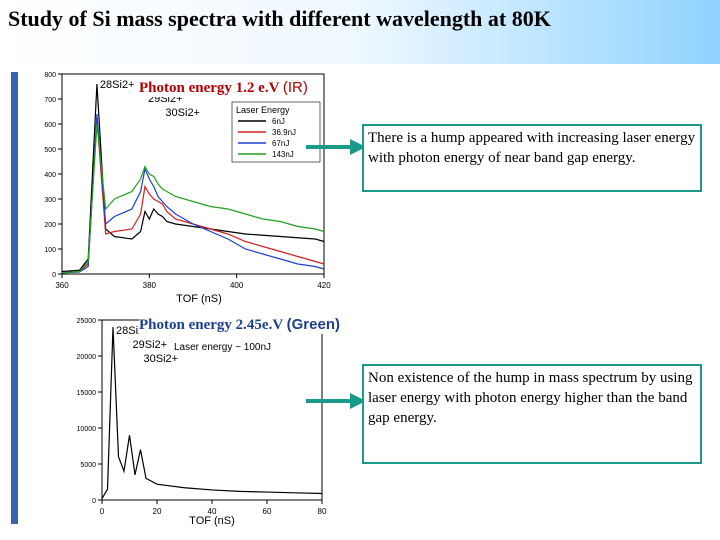 The image size is (720, 540). Describe the element at coordinates (157, 511) in the screenshot. I see `x-tick-label: 20` at that location.